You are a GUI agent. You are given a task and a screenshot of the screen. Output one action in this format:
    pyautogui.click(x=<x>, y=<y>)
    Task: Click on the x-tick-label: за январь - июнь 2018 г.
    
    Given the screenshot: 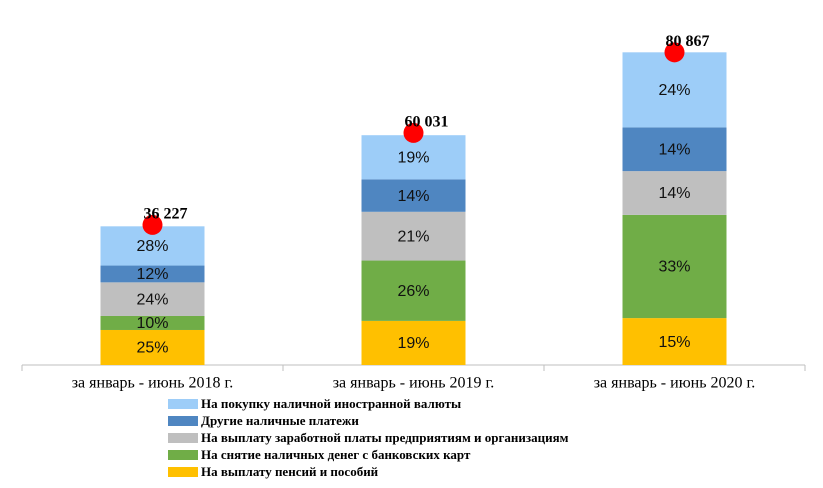 What is the action you would take?
    pyautogui.click(x=153, y=383)
    